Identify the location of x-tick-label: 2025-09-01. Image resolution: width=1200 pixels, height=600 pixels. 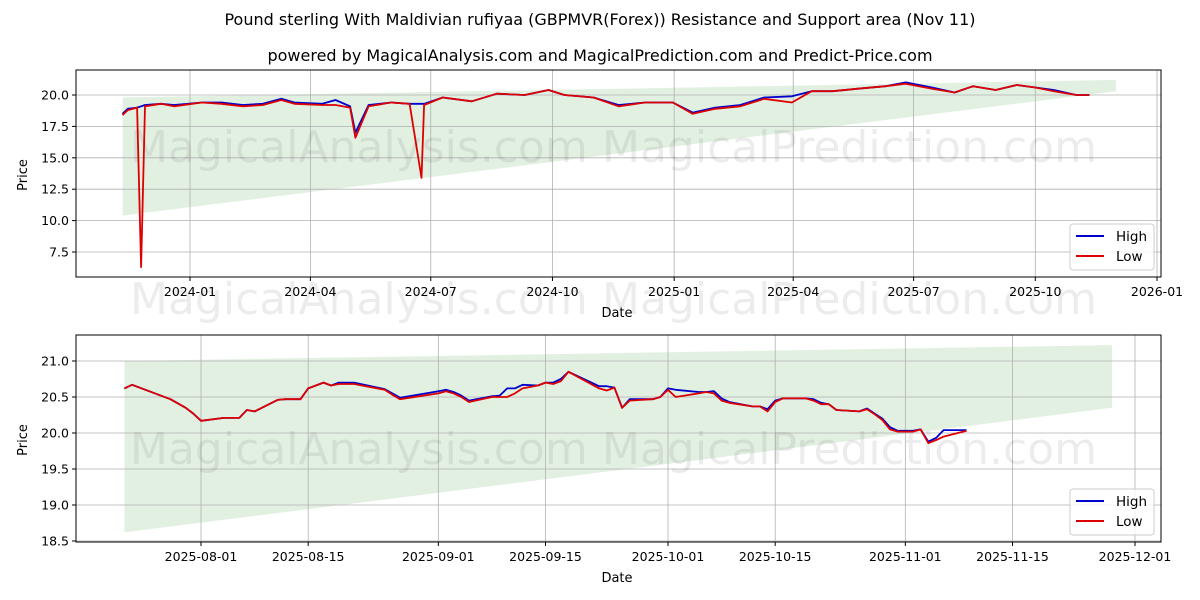
(438, 556).